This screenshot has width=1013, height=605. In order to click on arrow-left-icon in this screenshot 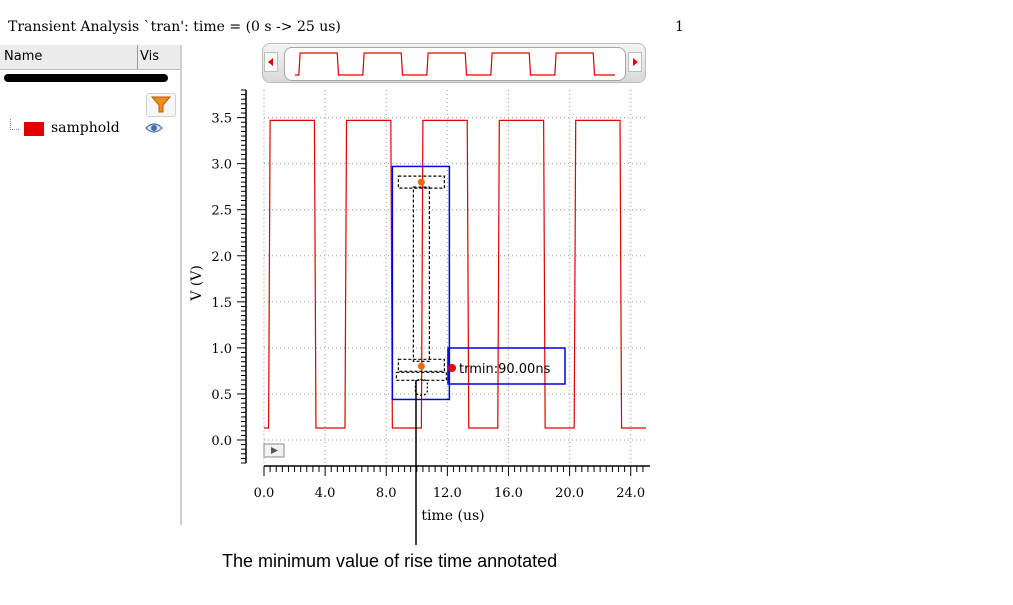, I will do `click(270, 62)`.